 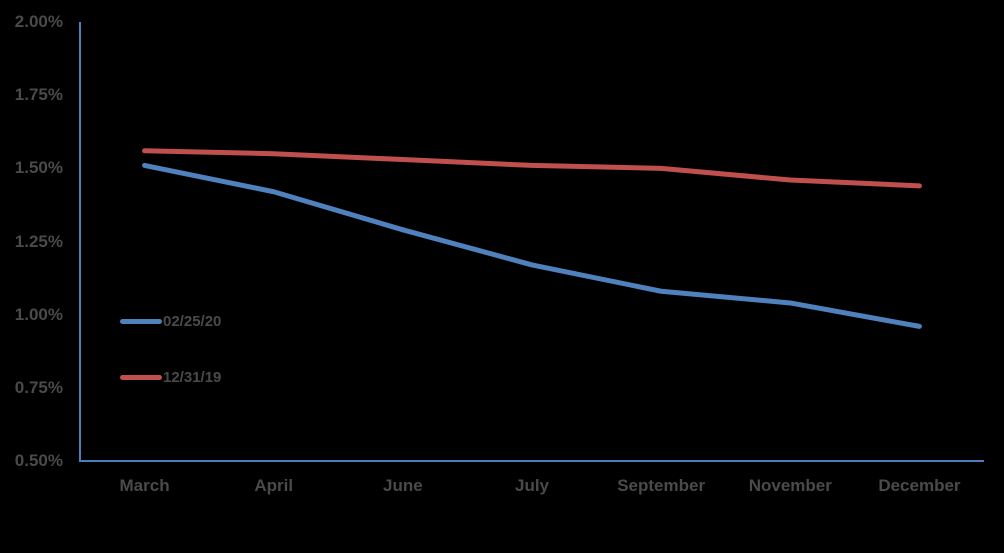 What do you see at coordinates (790, 485) in the screenshot?
I see `x-tick-label: November` at bounding box center [790, 485].